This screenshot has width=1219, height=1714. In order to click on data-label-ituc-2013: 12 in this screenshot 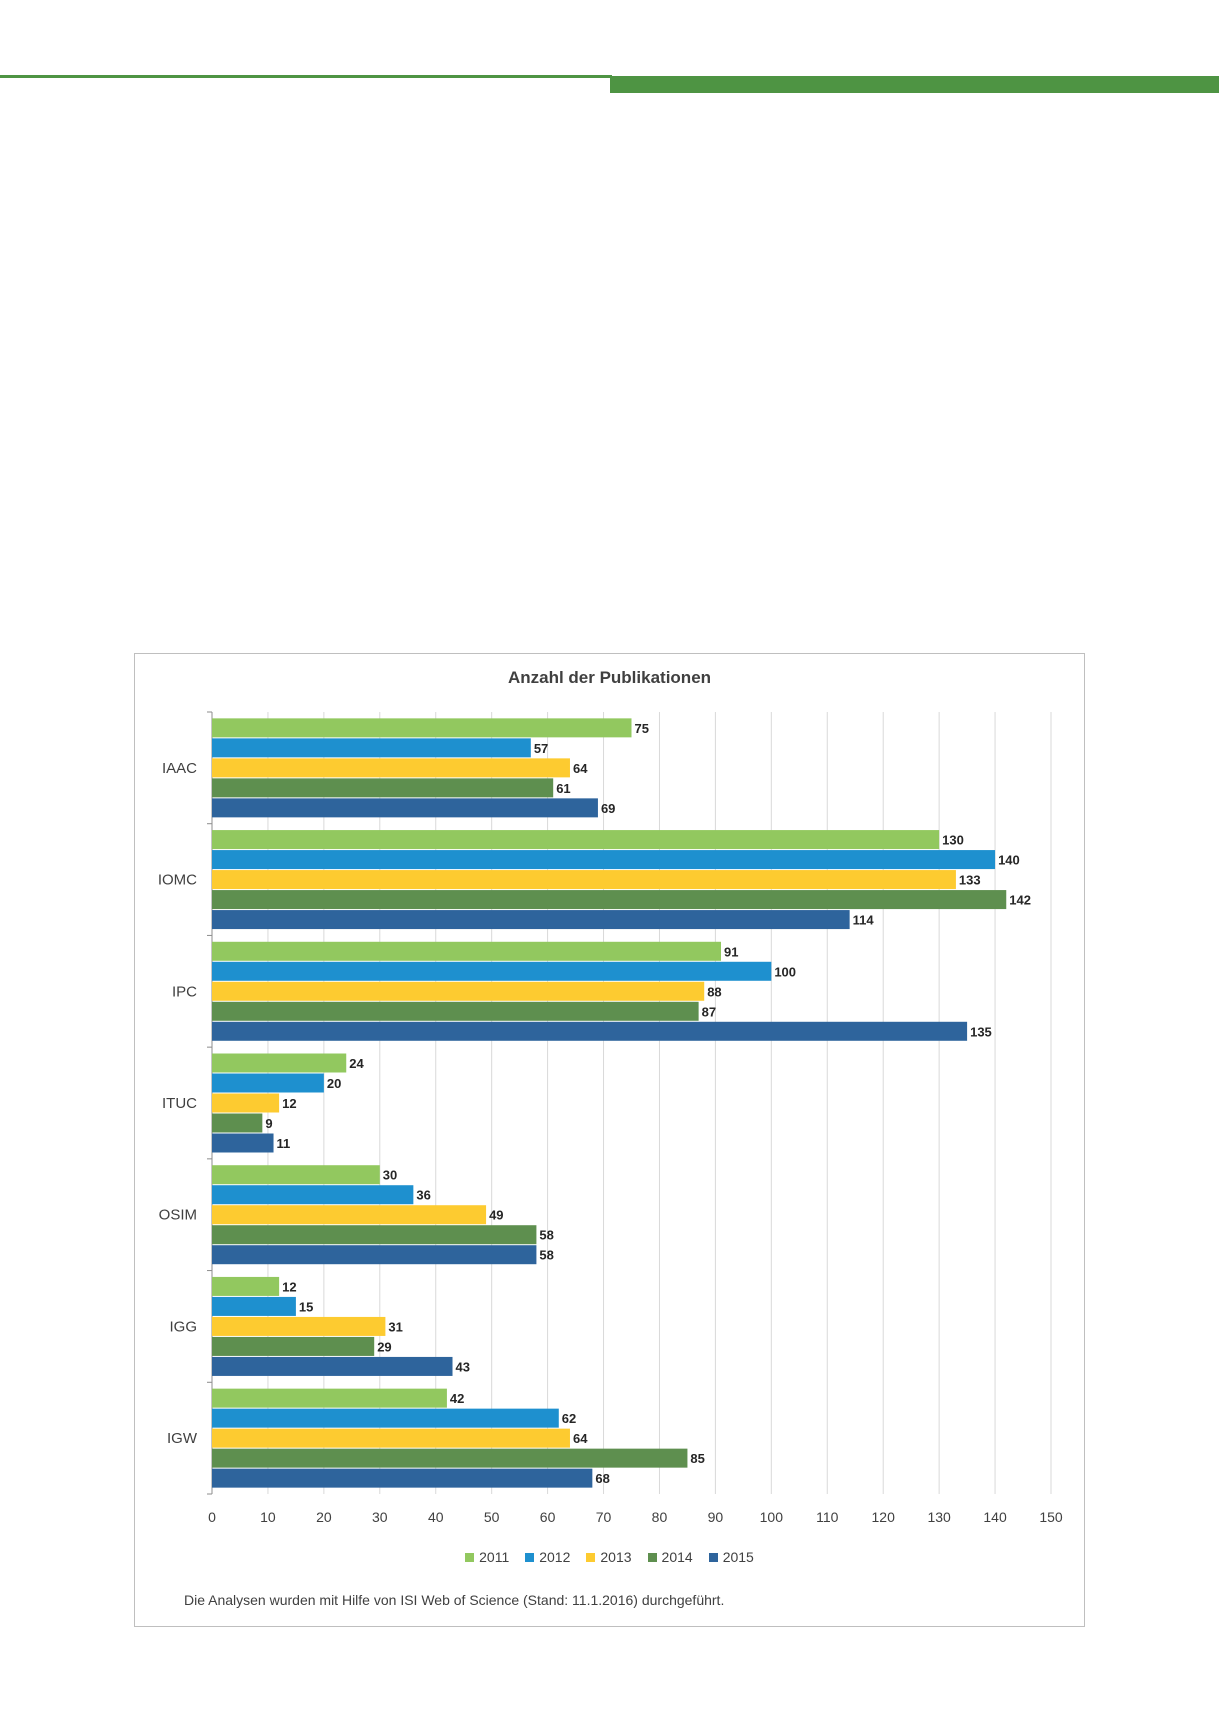, I will do `click(289, 1103)`.